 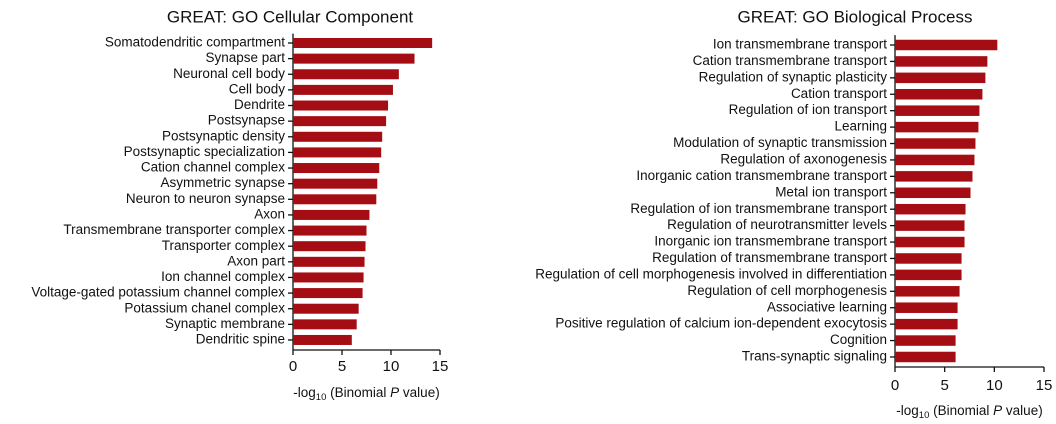 What do you see at coordinates (158, 292) in the screenshot?
I see `category-label: Voltage-gated potassium channel complex` at bounding box center [158, 292].